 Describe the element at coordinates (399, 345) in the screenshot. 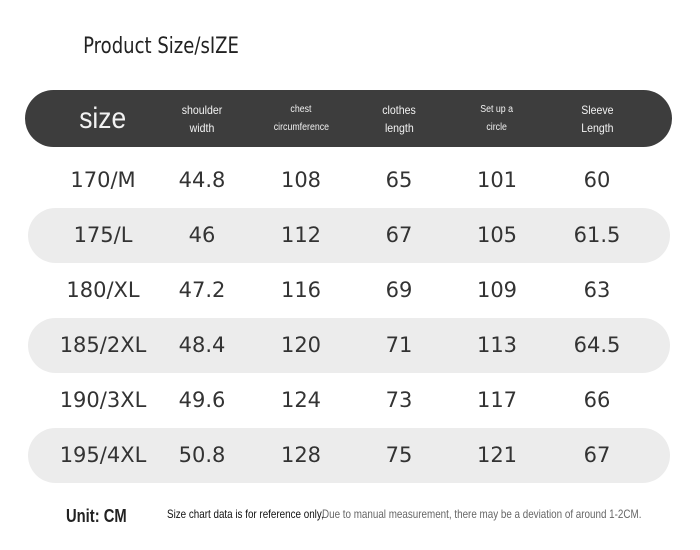

I see `table-cell: 71` at that location.